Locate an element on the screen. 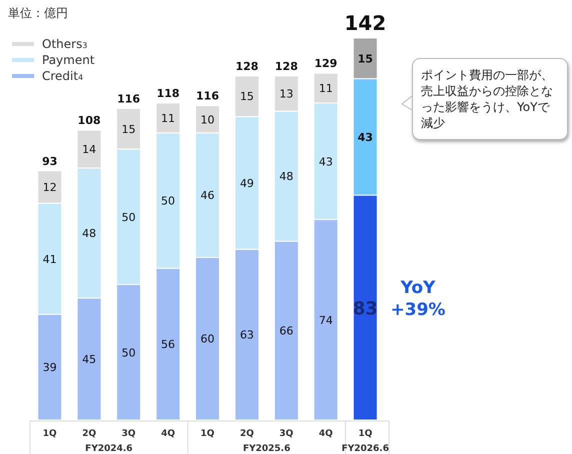 The height and width of the screenshot is (454, 572). data-label: 41 is located at coordinates (49, 259).